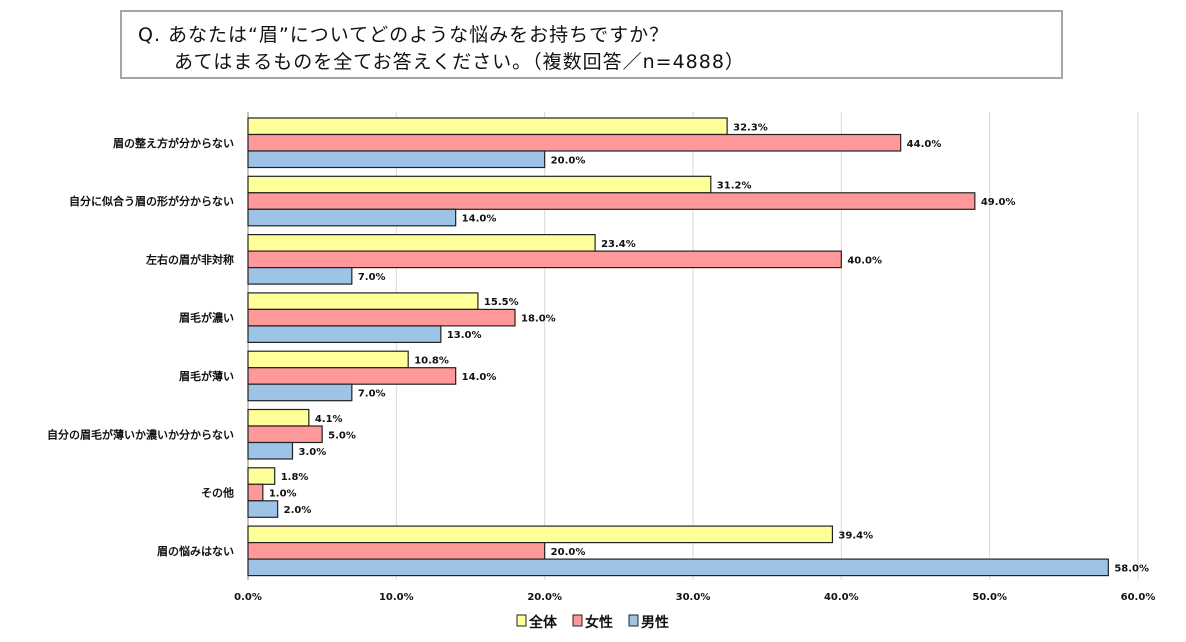  I want to click on legend-label: 女性, so click(599, 622).